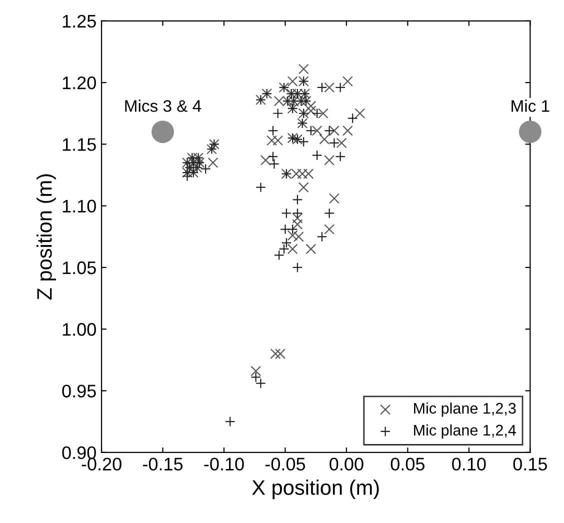 This screenshot has height=523, width=564. I want to click on x-tick-label: -0.15, so click(162, 464).